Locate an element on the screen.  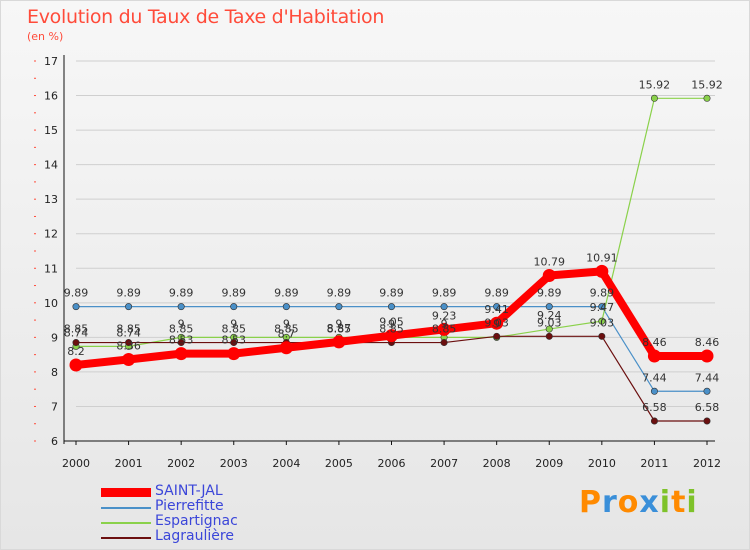
data-label: 8.46 is located at coordinates (654, 342).